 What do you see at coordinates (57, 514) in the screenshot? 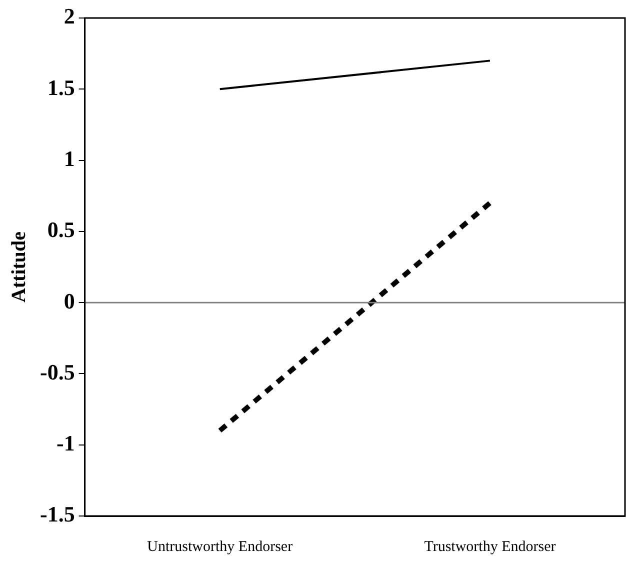
I see `y-tick-label: -1.5` at bounding box center [57, 514].